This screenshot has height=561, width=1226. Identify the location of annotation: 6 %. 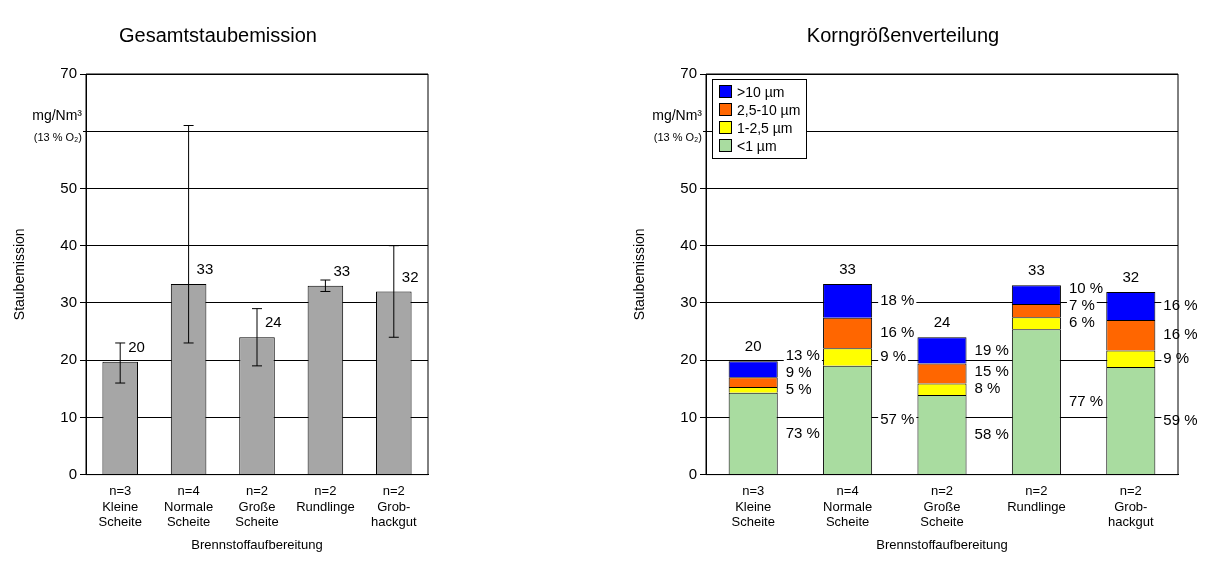
(1081, 322).